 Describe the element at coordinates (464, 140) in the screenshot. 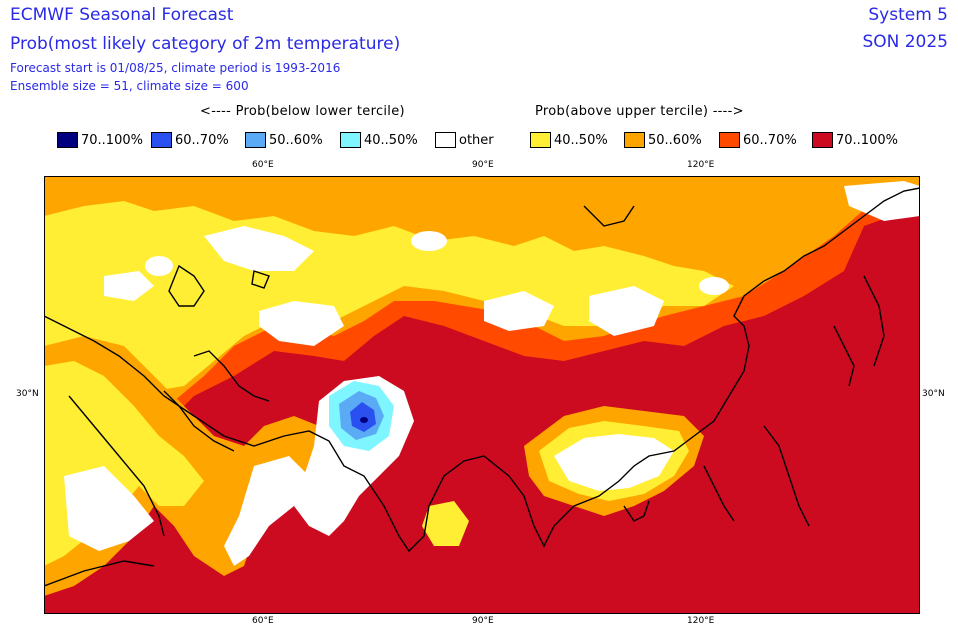

I see `legend-item: other` at that location.